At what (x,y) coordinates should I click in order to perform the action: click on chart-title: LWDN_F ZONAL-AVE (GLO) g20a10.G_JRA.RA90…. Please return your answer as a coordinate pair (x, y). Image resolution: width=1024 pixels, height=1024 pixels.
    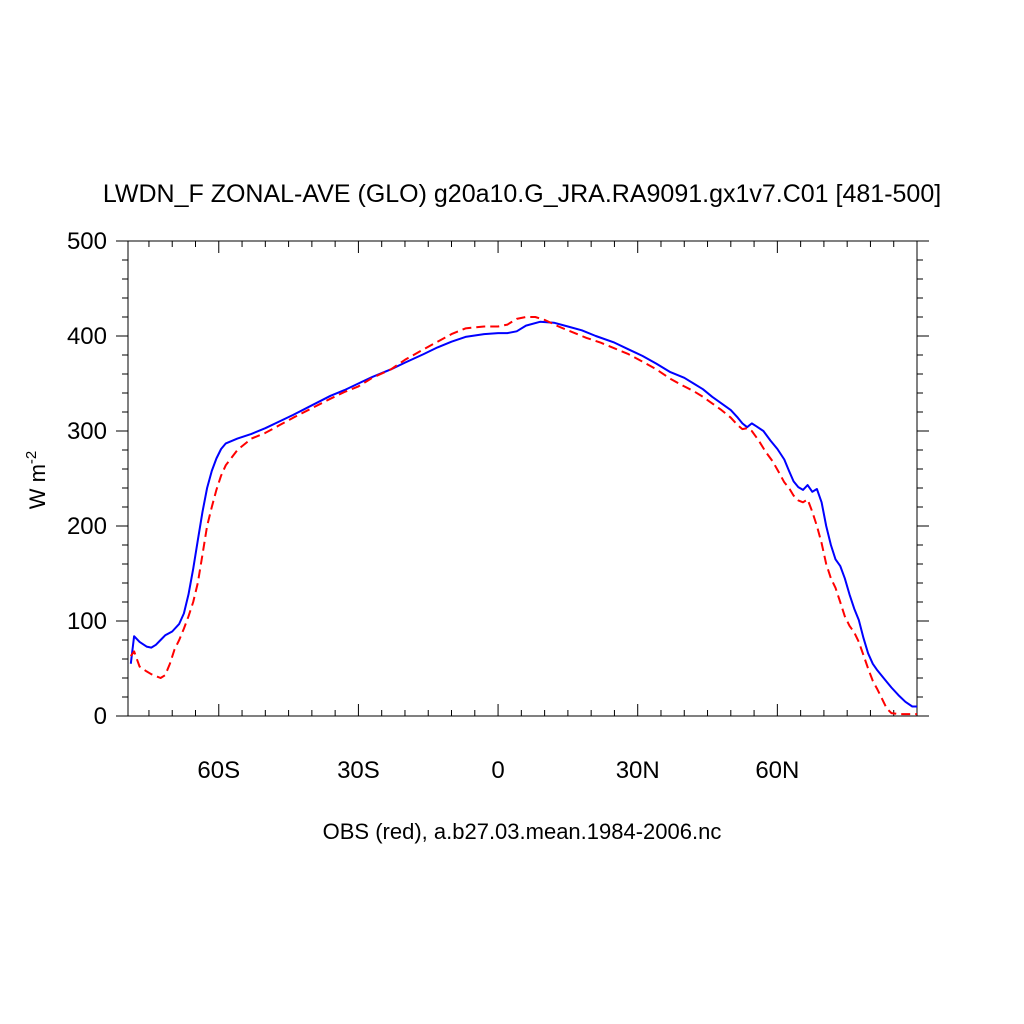
    Looking at the image, I should click on (522, 194).